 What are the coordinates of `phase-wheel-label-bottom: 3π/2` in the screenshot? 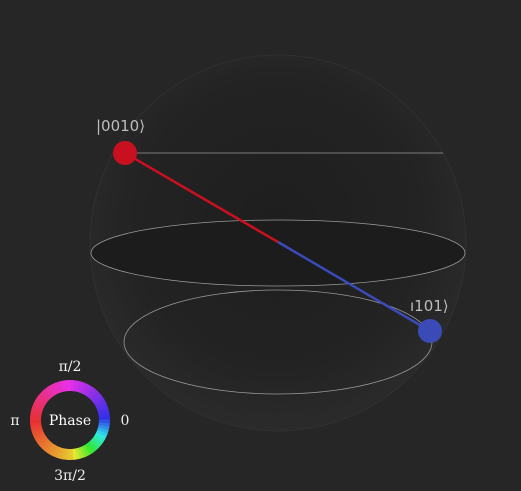 It's located at (70, 476).